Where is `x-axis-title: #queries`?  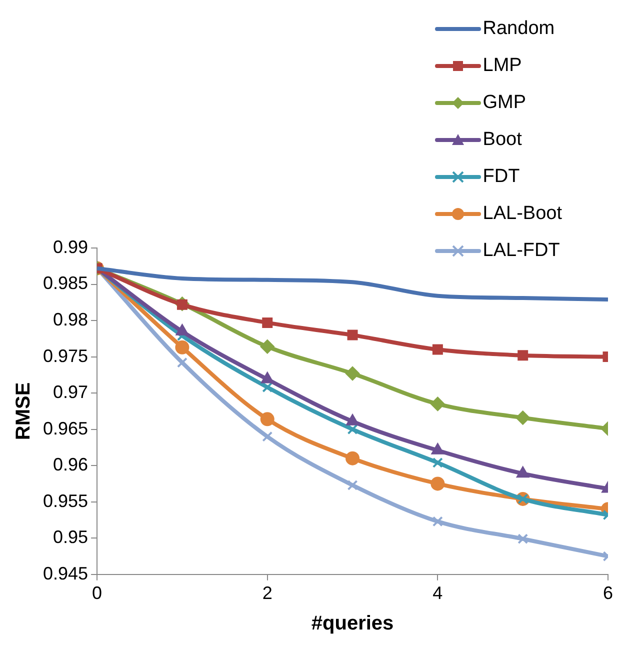
x-axis-title: #queries is located at coordinates (352, 623).